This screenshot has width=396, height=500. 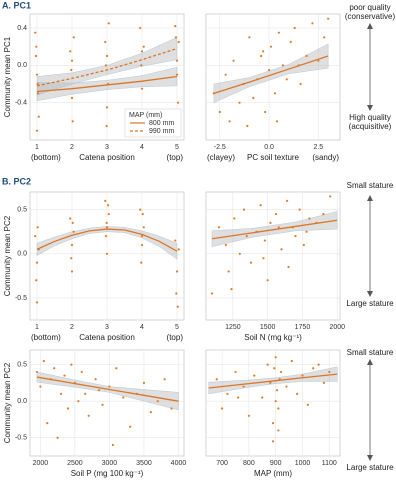 I want to click on panel-label: A. PC1, so click(x=16, y=5).